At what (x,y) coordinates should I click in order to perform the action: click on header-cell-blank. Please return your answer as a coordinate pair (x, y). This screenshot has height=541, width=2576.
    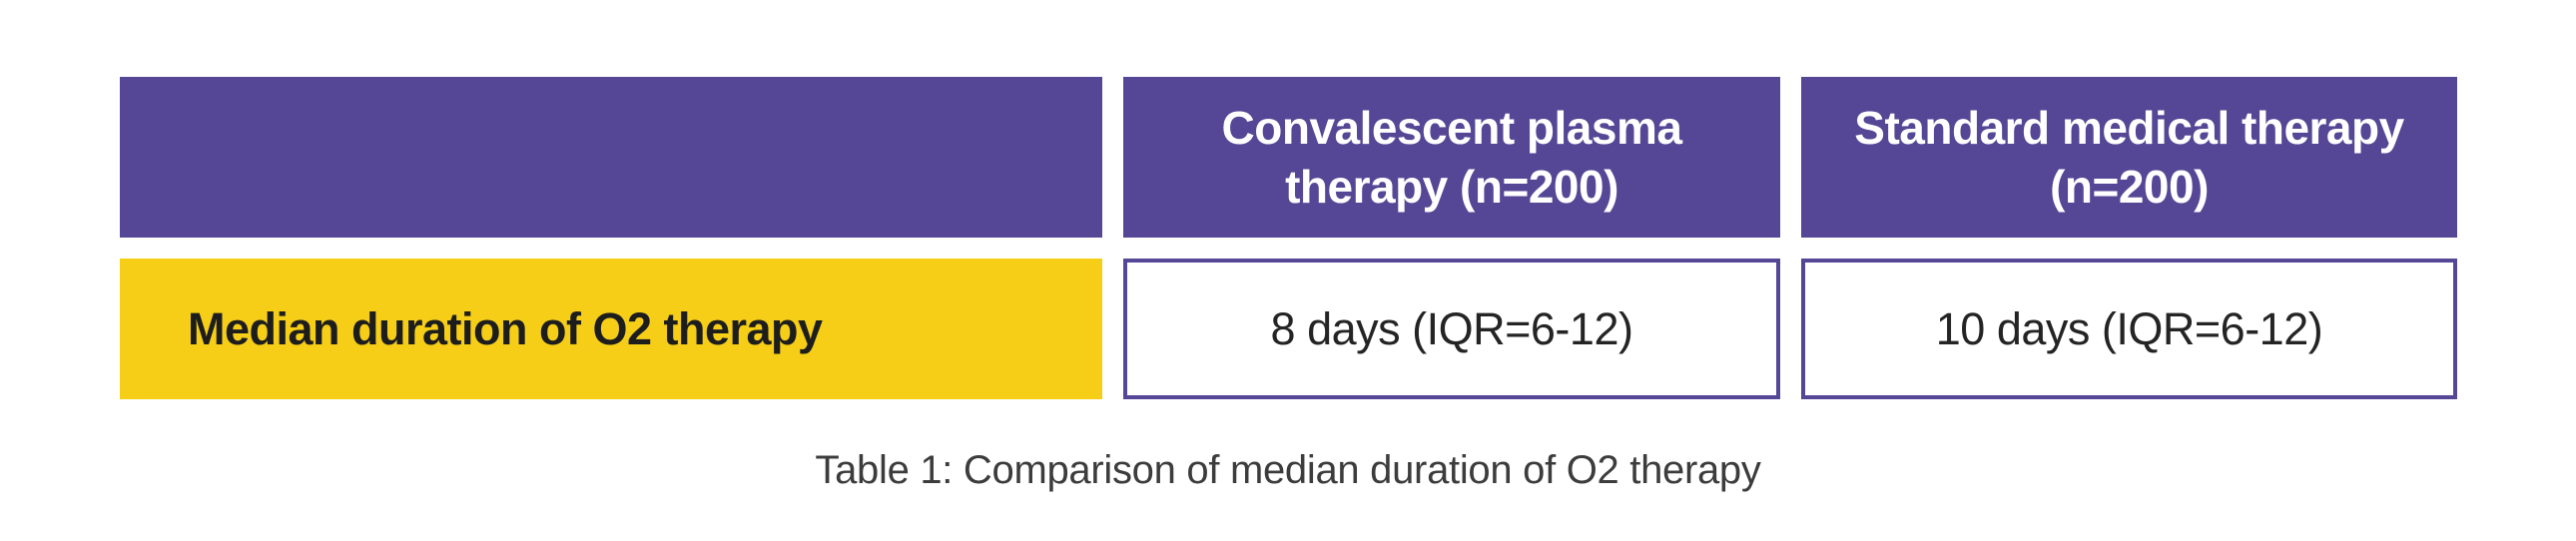
    Looking at the image, I should click on (611, 157).